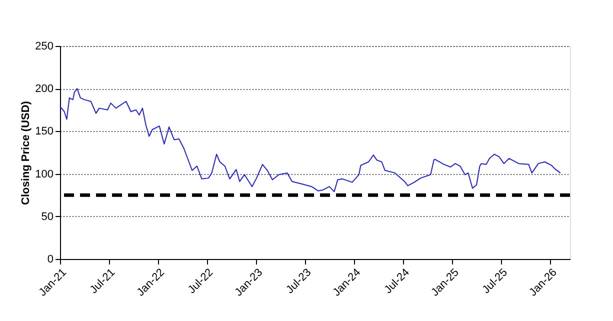 Image resolution: width=613 pixels, height=321 pixels. I want to click on y-tick-label: 250, so click(44, 46).